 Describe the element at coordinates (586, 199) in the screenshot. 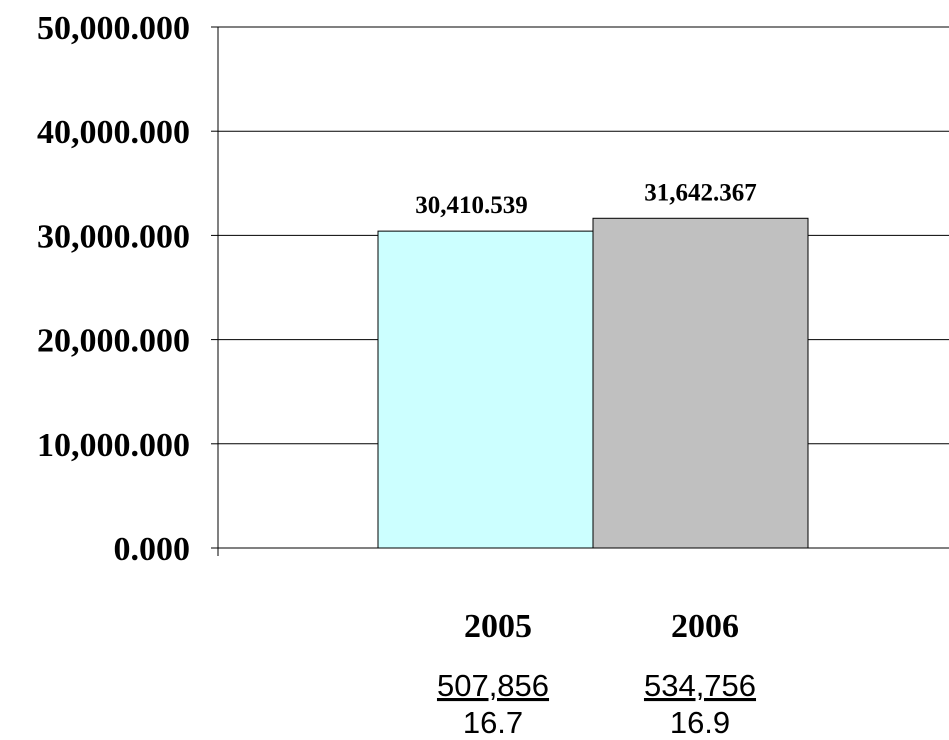

I see `data-labels: 30,410.539 31,642.367` at that location.